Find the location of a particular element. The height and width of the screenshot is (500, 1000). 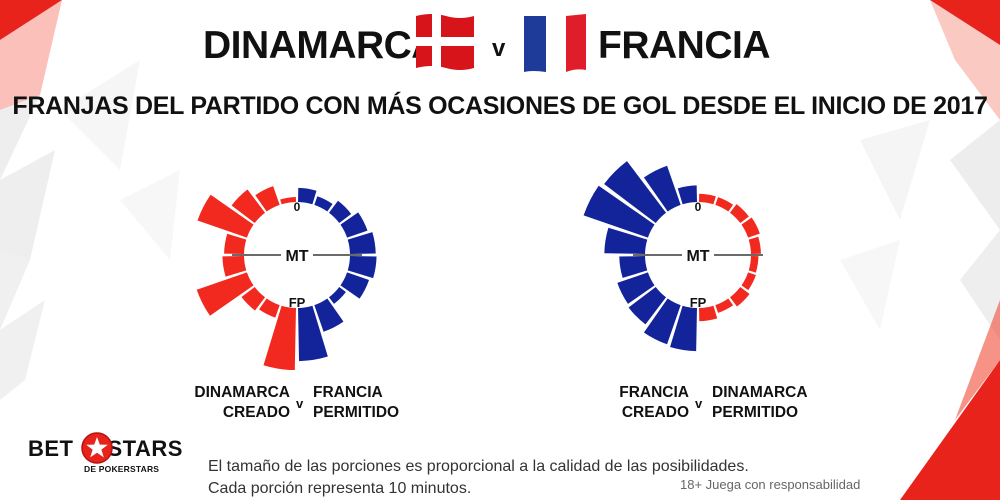

logo-wordmark: BET STARS is located at coordinates (105, 449).